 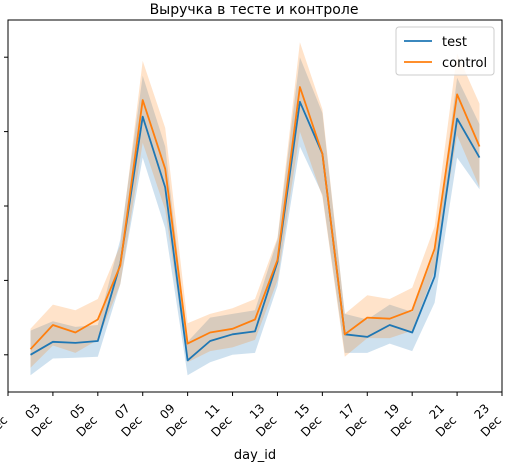 What do you see at coordinates (454, 42) in the screenshot?
I see `legend-label-test: test` at bounding box center [454, 42].